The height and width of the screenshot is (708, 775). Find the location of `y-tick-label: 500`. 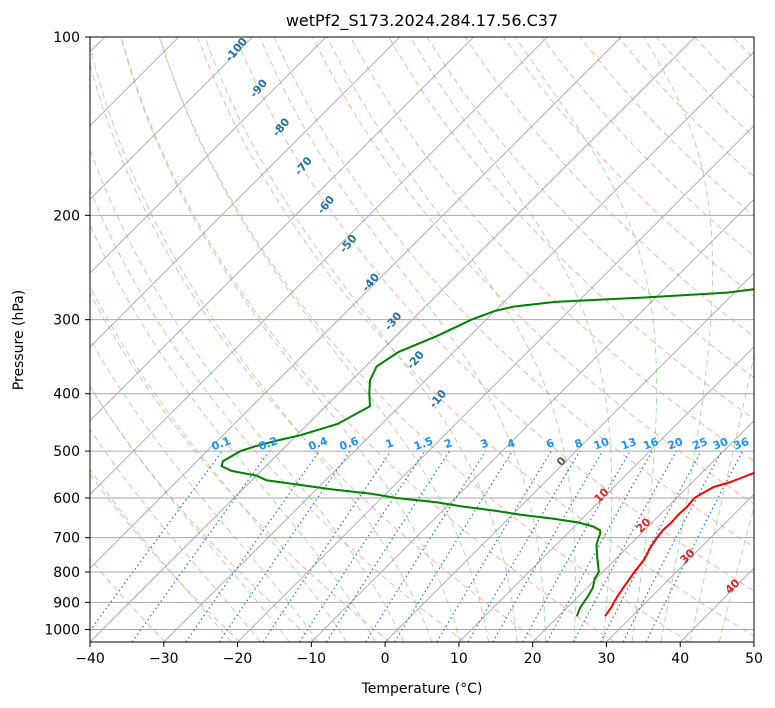

y-tick-label: 500 is located at coordinates (66, 452).